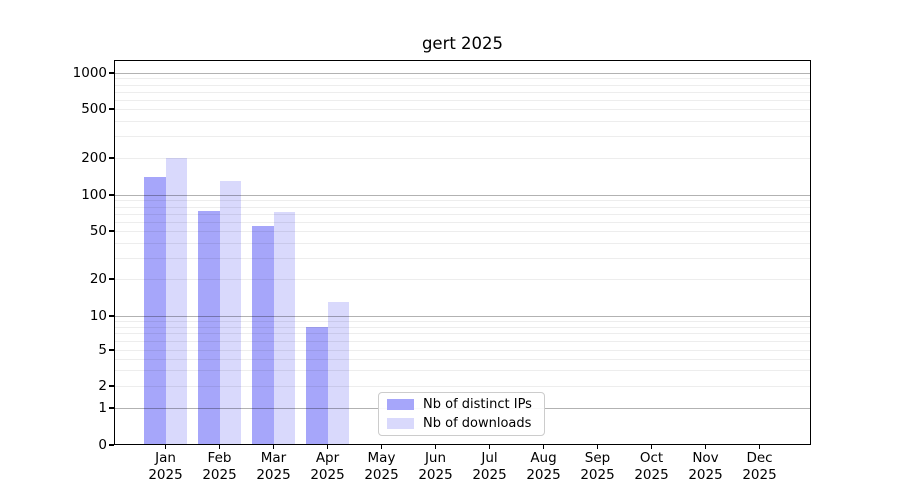 This screenshot has width=900, height=500. I want to click on x-tick-label: Feb 2025, so click(219, 466).